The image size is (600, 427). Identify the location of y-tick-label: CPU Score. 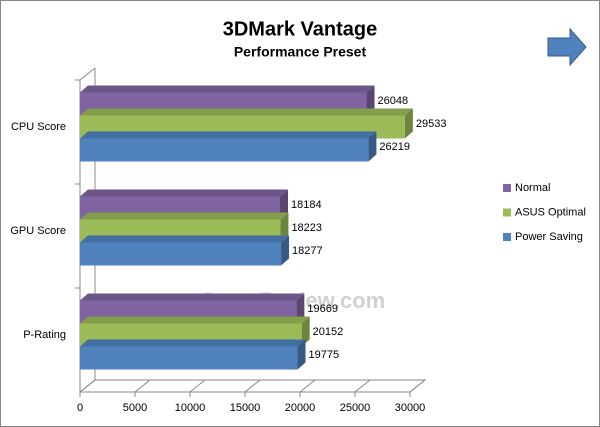
(38, 127).